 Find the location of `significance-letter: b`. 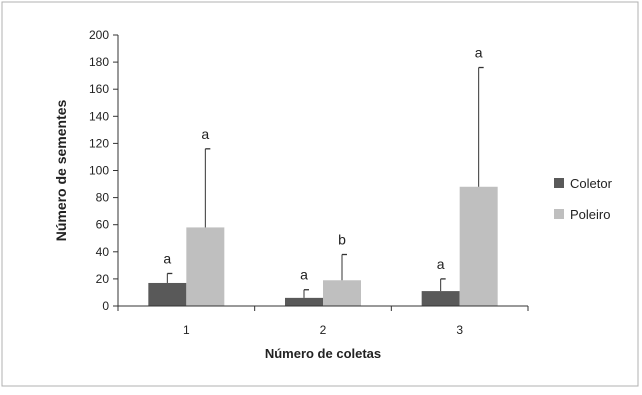

significance-letter: b is located at coordinates (342, 240).